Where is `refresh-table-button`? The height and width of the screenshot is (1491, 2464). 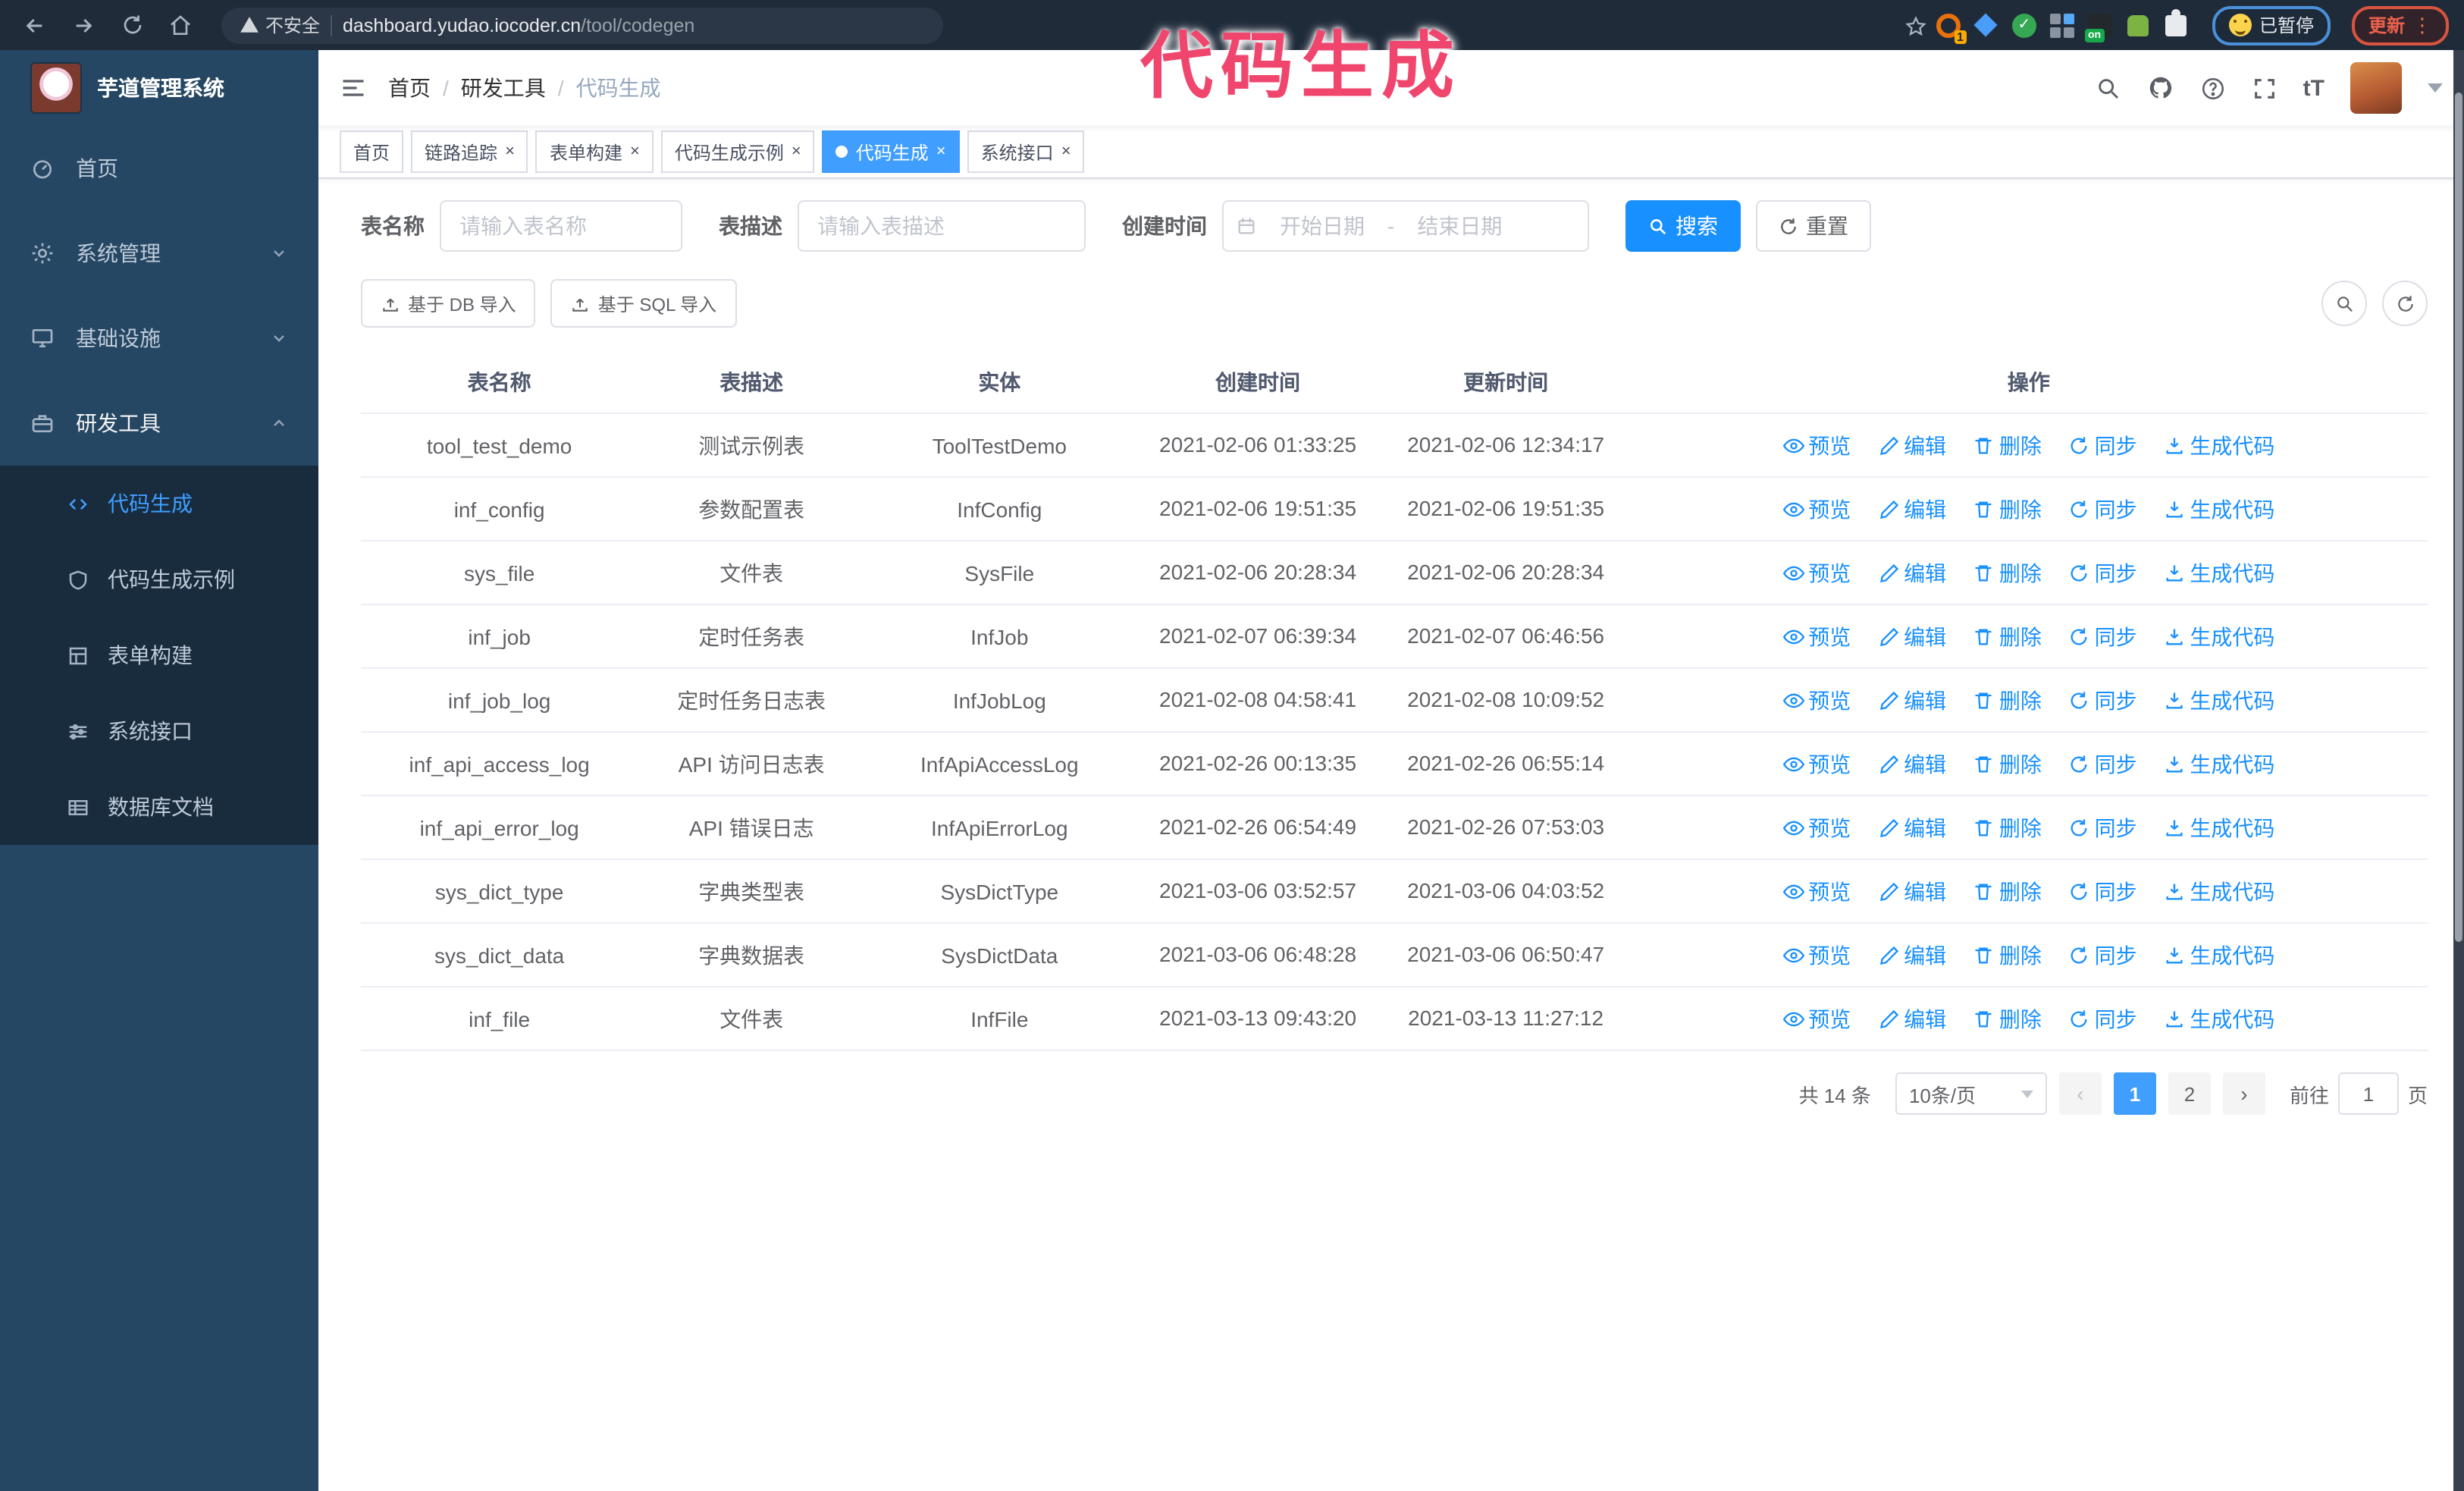 refresh-table-button is located at coordinates (2405, 303).